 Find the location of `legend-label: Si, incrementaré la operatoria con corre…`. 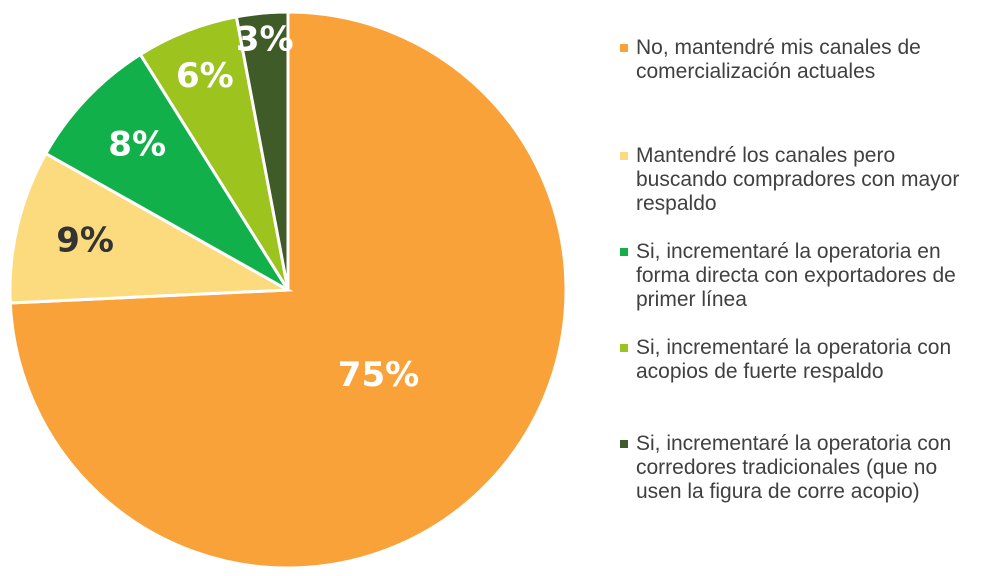

legend-label: Si, incrementaré la operatoria con corre… is located at coordinates (794, 467).